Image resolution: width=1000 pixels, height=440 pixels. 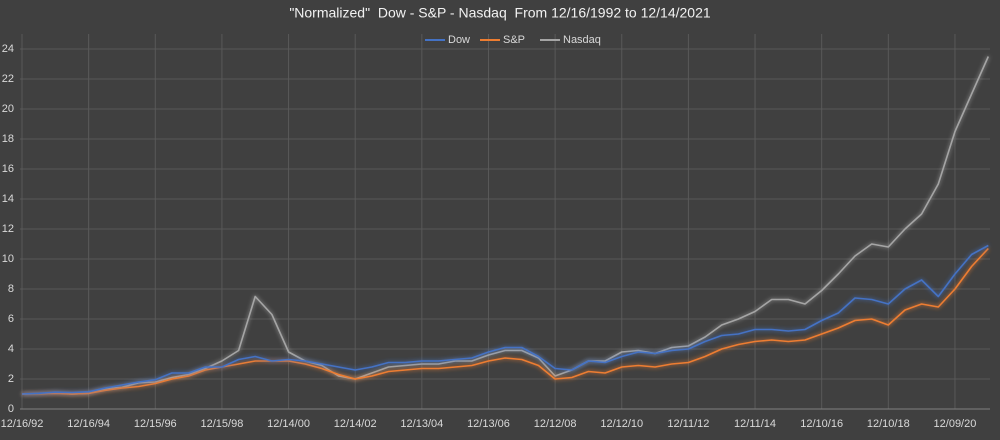 What do you see at coordinates (755, 424) in the screenshot?
I see `x-tick-label: 12/11/14` at bounding box center [755, 424].